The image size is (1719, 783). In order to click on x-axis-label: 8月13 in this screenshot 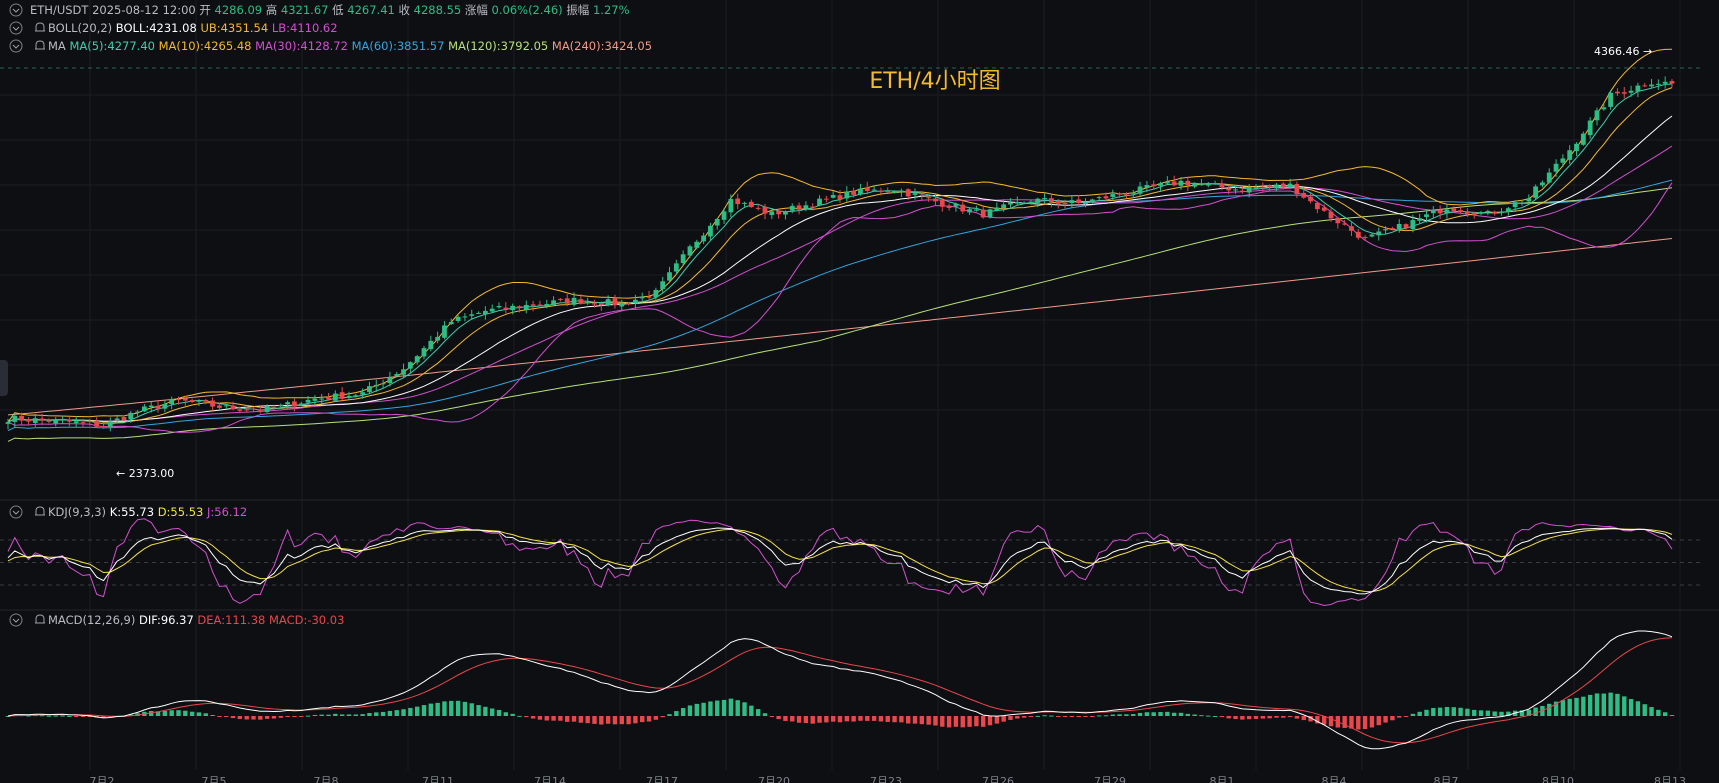, I will do `click(1670, 779)`.